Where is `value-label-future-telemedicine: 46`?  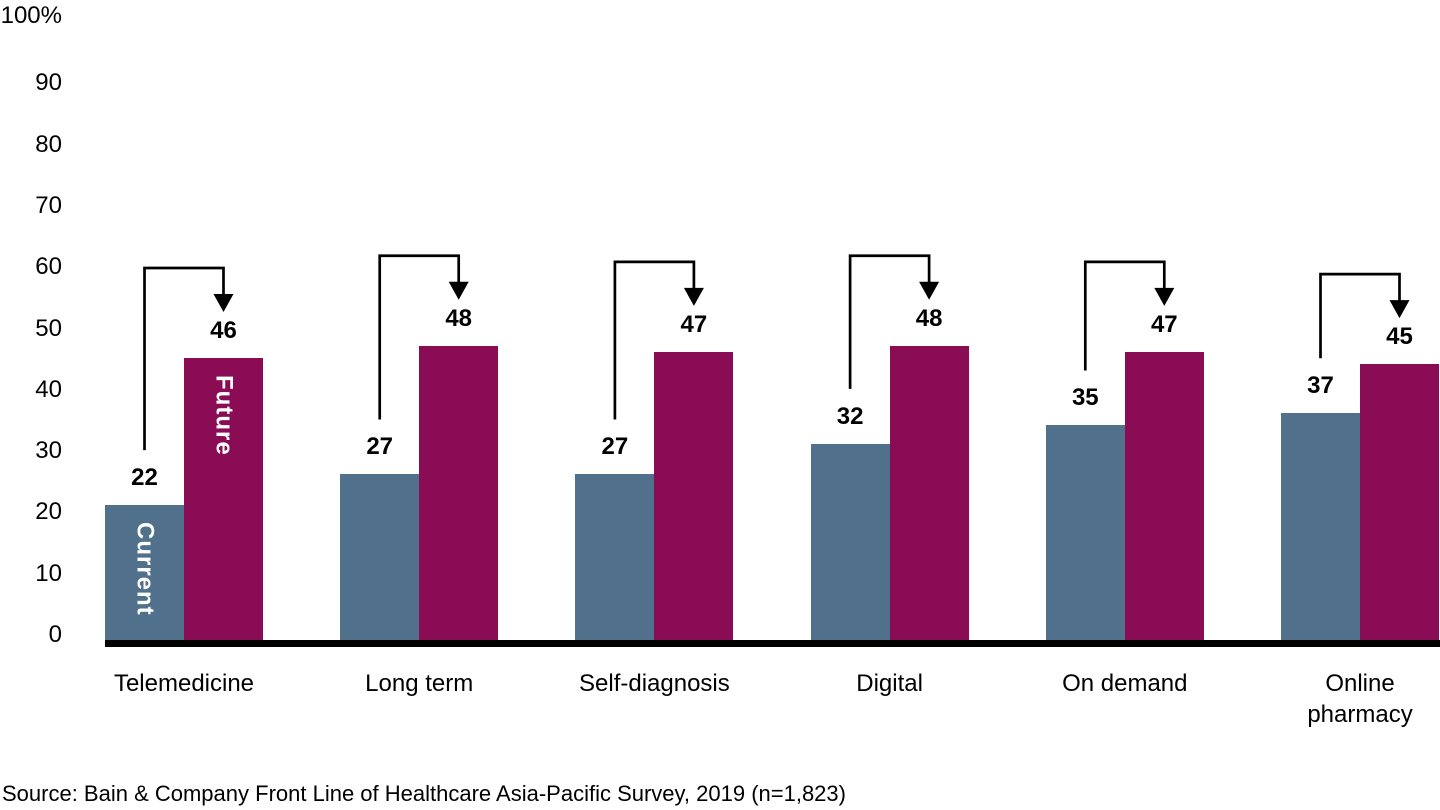 value-label-future-telemedicine: 46 is located at coordinates (223, 331).